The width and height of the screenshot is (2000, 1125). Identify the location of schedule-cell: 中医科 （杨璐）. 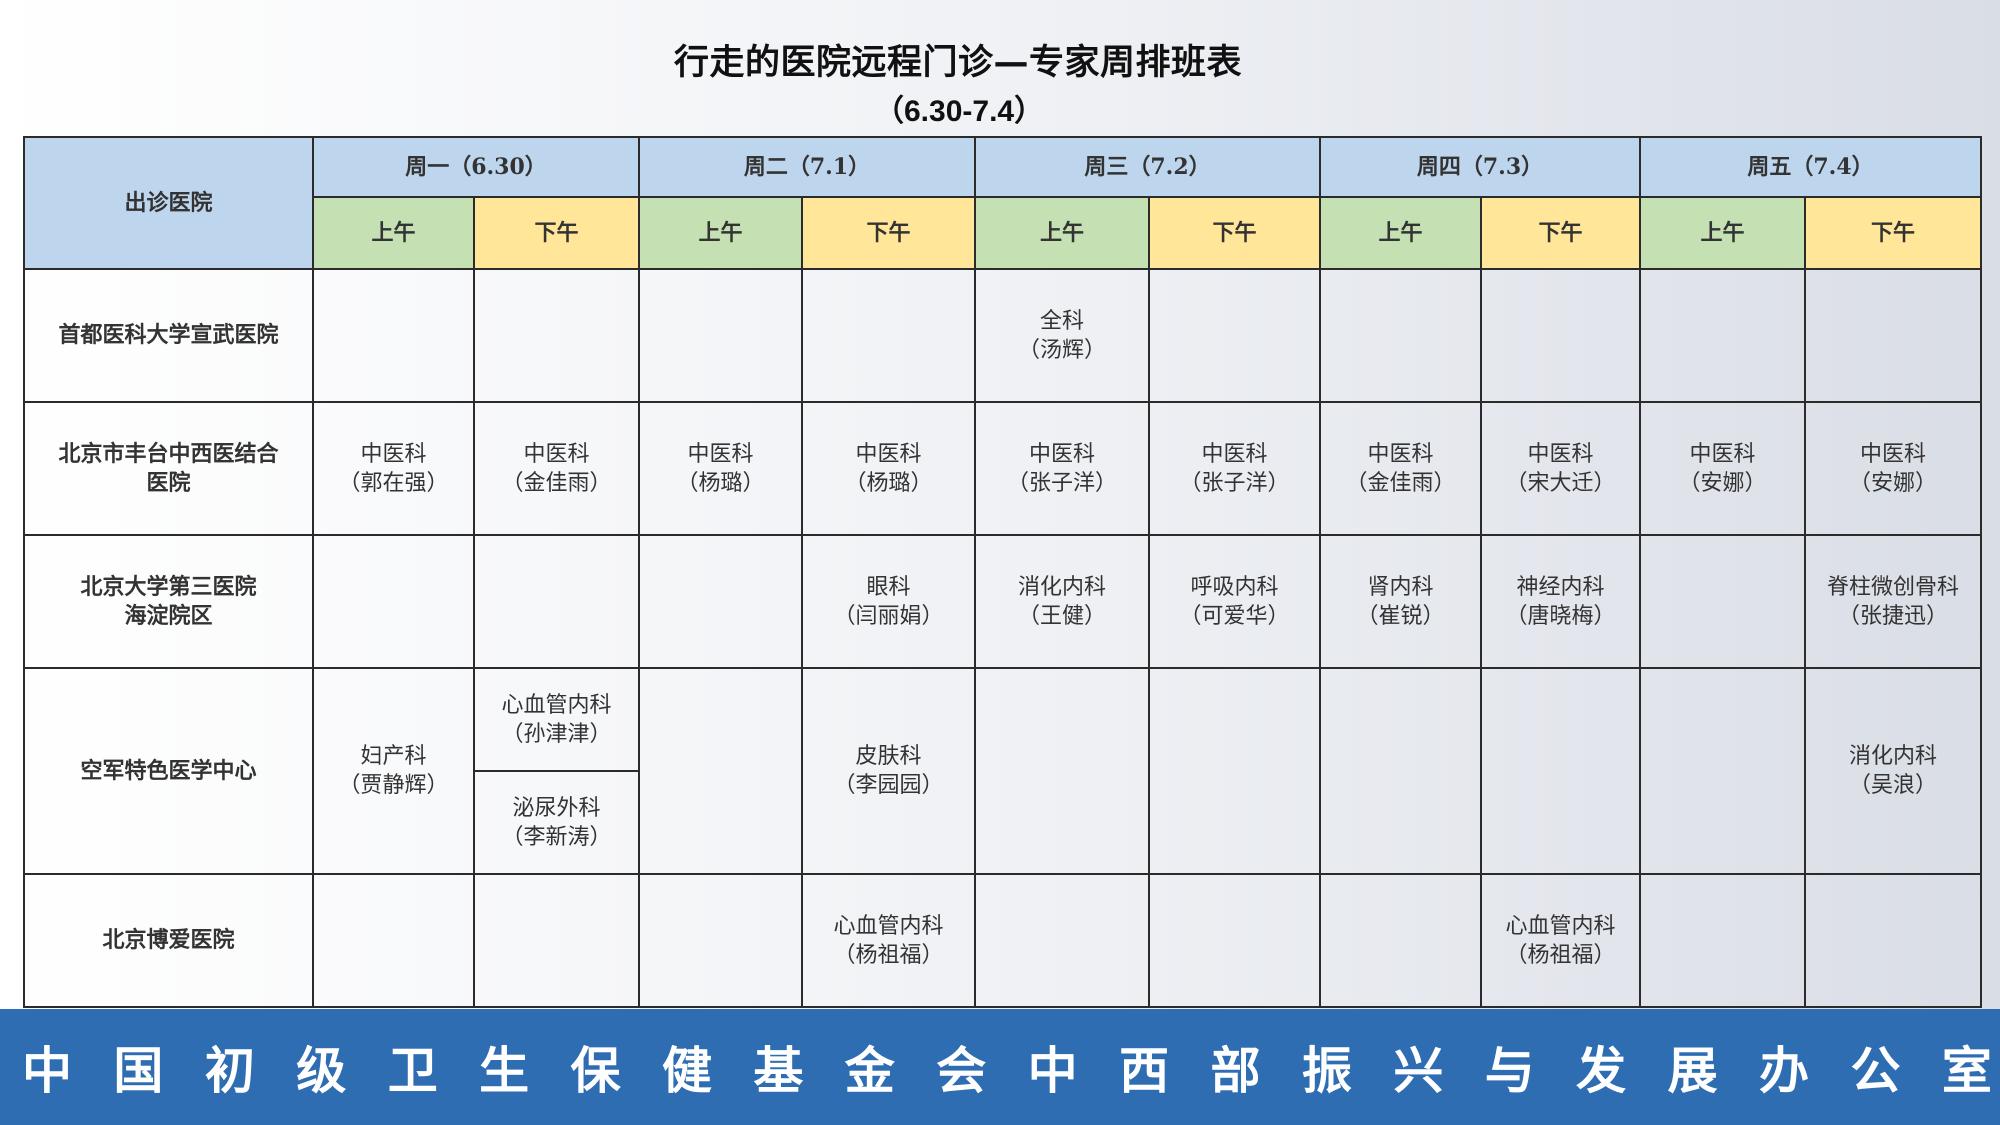
(720, 468).